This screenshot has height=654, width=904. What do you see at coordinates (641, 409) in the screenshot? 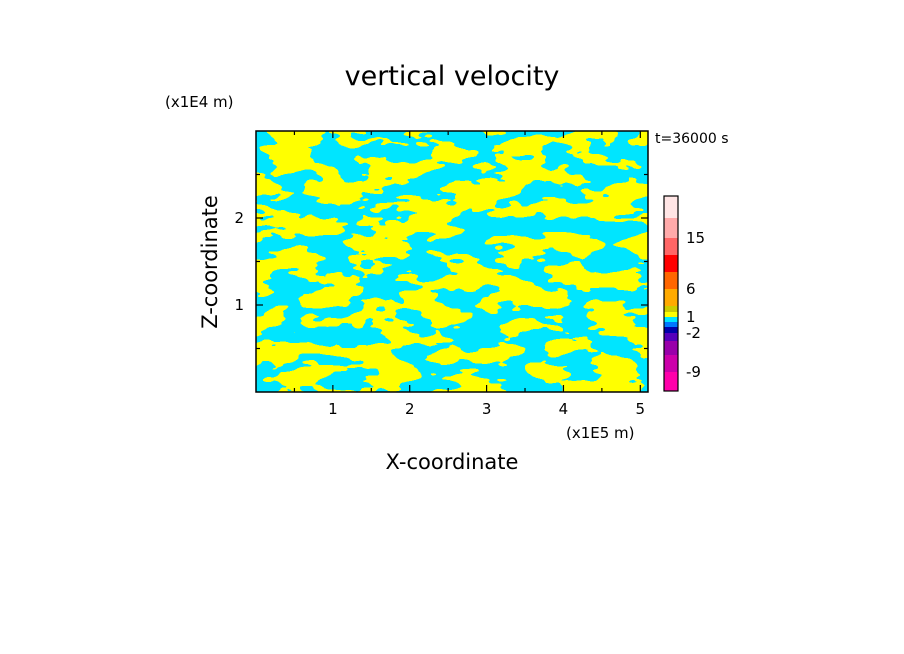
I see `x-tick-label: 5` at bounding box center [641, 409].